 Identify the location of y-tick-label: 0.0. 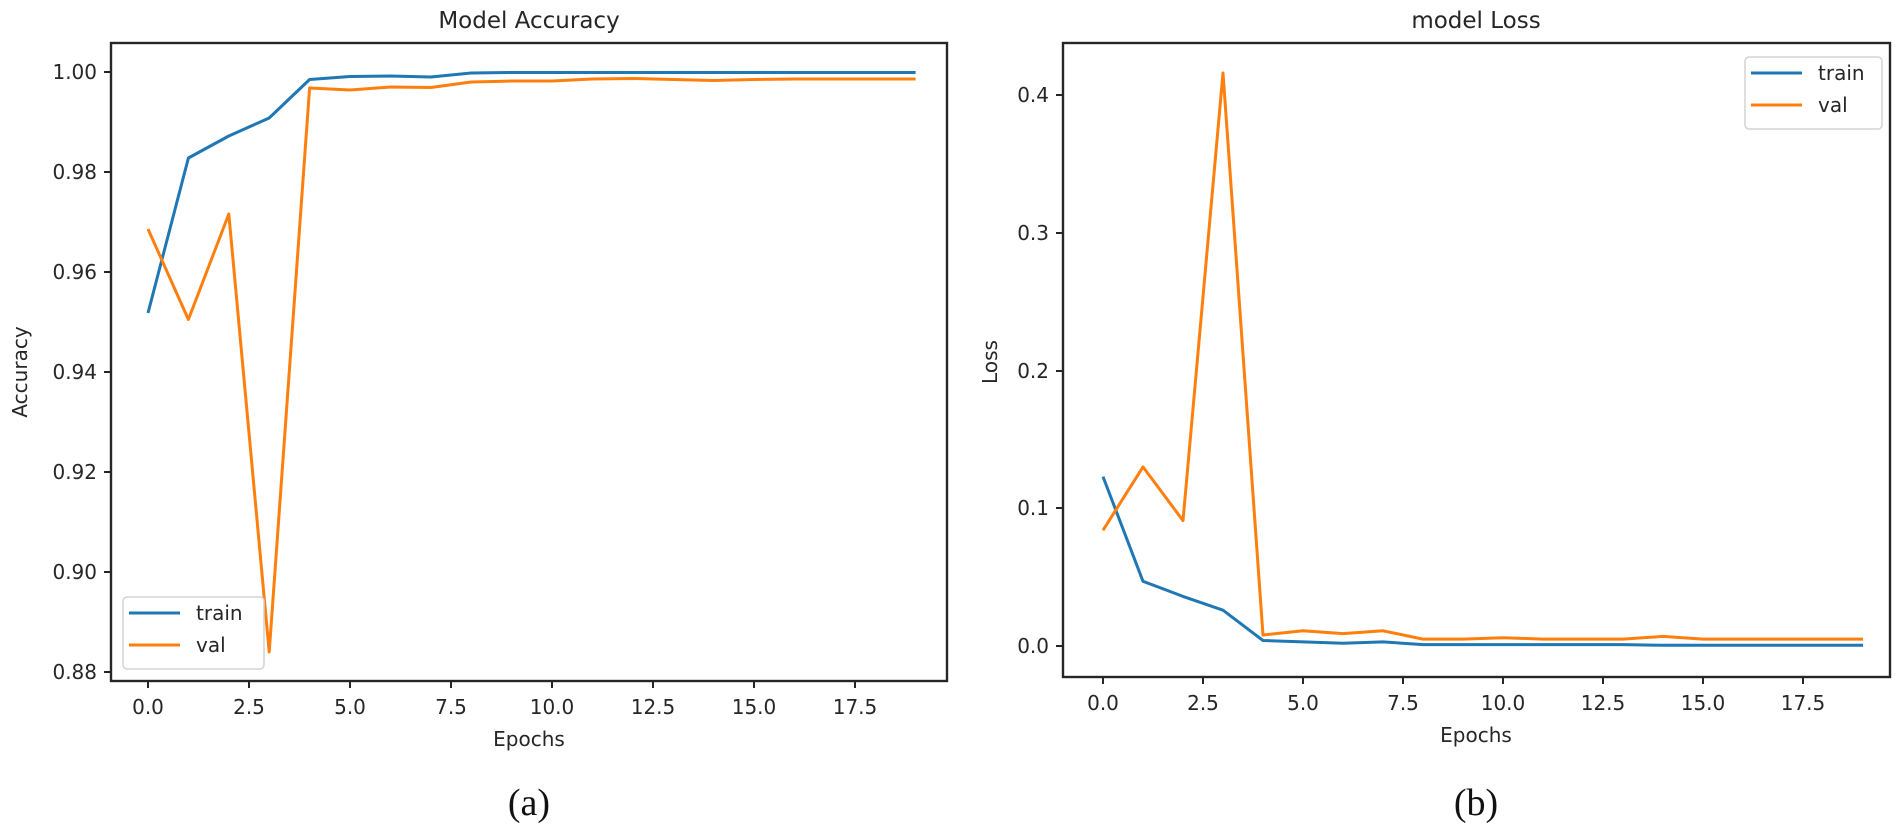
(1033, 646).